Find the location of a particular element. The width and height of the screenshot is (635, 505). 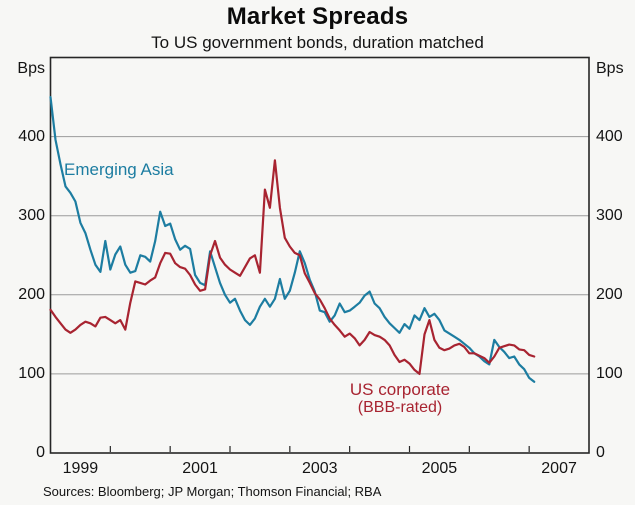

y-tick-label-right: 200 is located at coordinates (609, 294).